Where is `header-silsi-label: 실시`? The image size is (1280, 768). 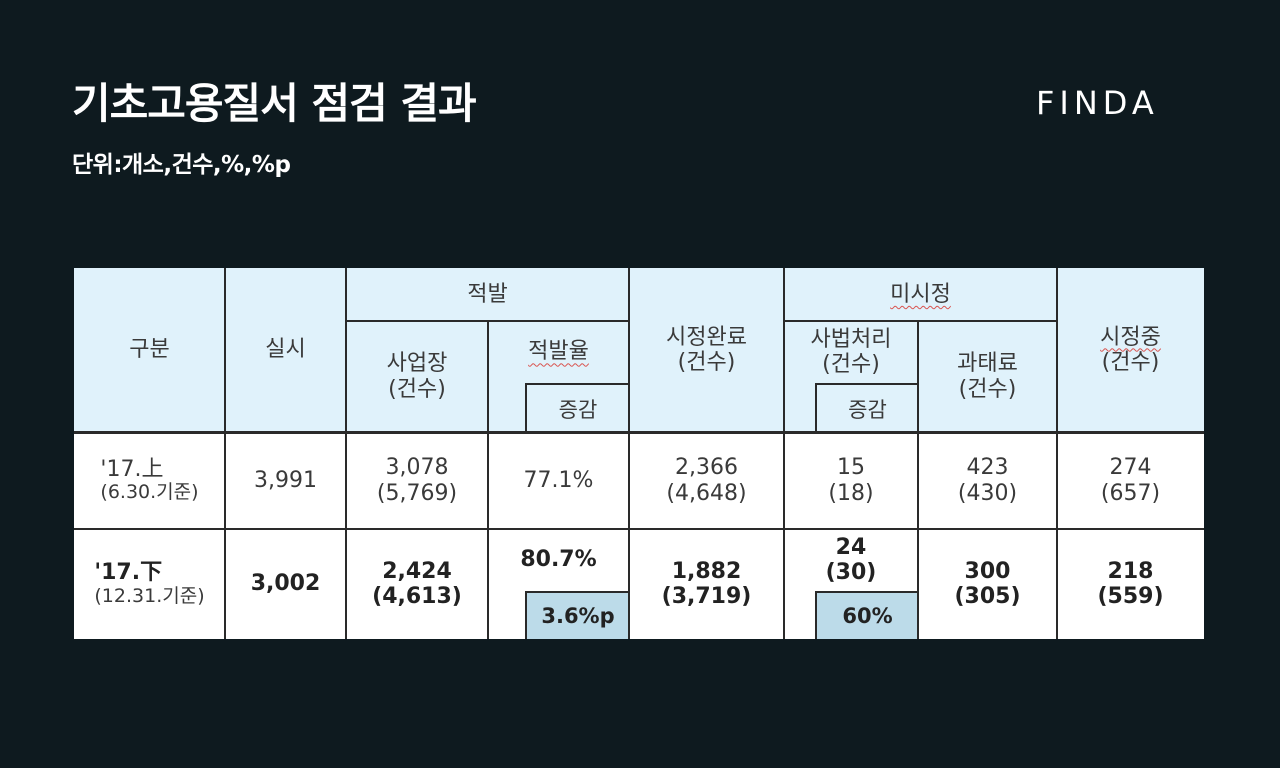 header-silsi-label: 실시 is located at coordinates (285, 350).